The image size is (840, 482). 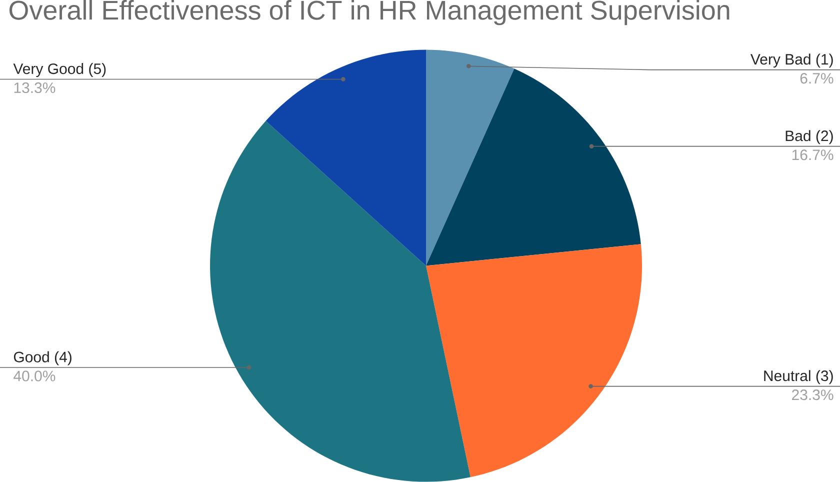 What do you see at coordinates (798, 377) in the screenshot?
I see `slice-label: Neutral (3)` at bounding box center [798, 377].